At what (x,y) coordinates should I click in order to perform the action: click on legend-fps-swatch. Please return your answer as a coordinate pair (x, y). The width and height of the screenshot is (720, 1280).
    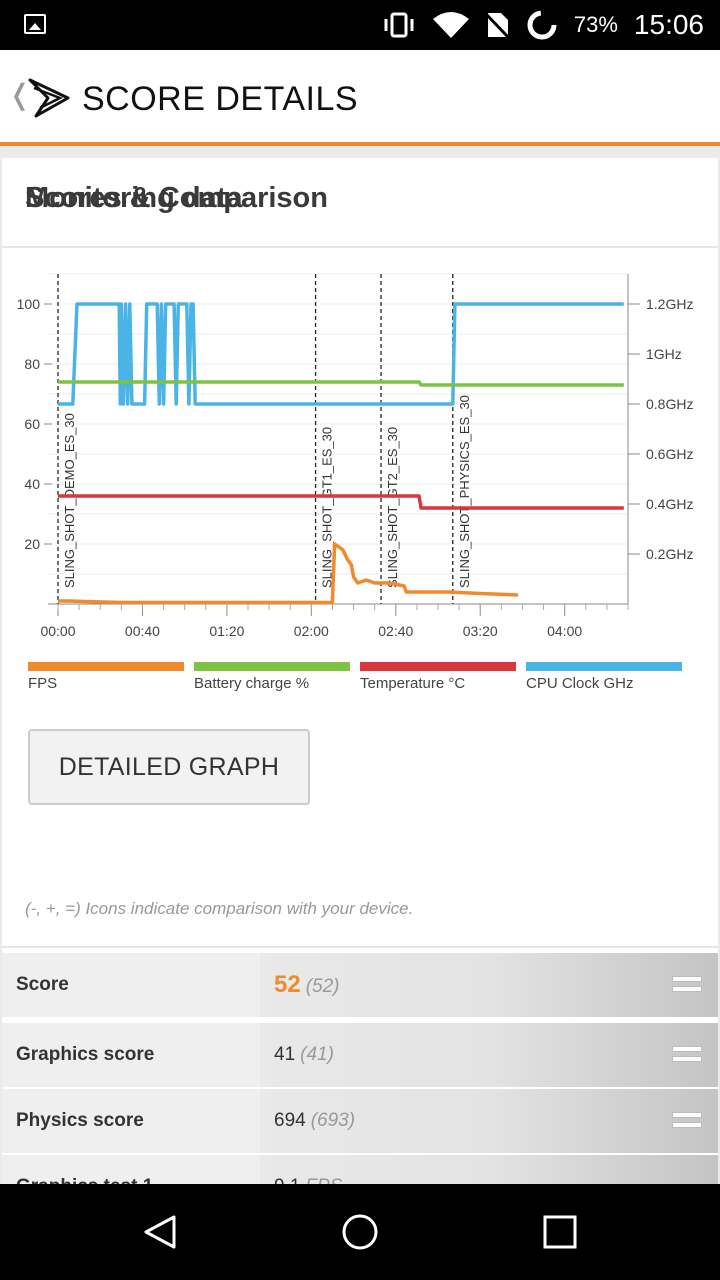
    Looking at the image, I should click on (106, 666).